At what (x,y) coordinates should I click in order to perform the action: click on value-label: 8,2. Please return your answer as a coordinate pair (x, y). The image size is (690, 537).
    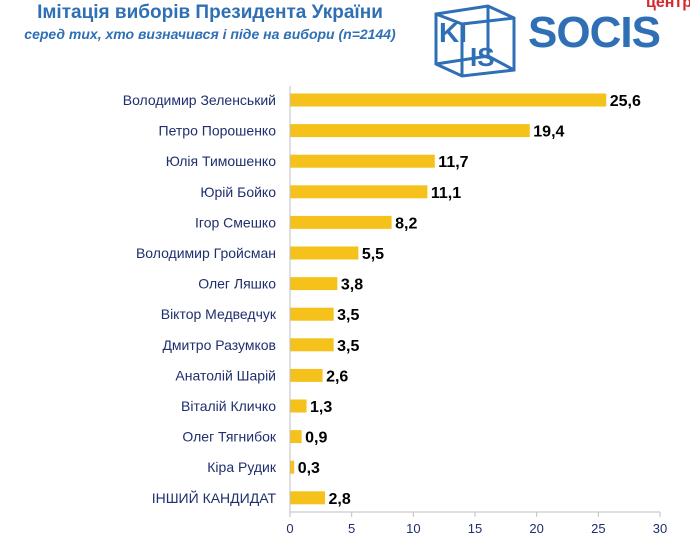
    Looking at the image, I should click on (406, 223).